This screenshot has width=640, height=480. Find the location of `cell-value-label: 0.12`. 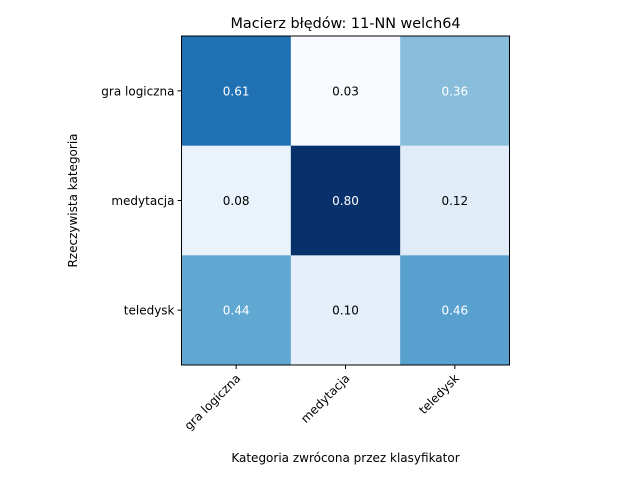

cell-value-label: 0.12 is located at coordinates (454, 201).